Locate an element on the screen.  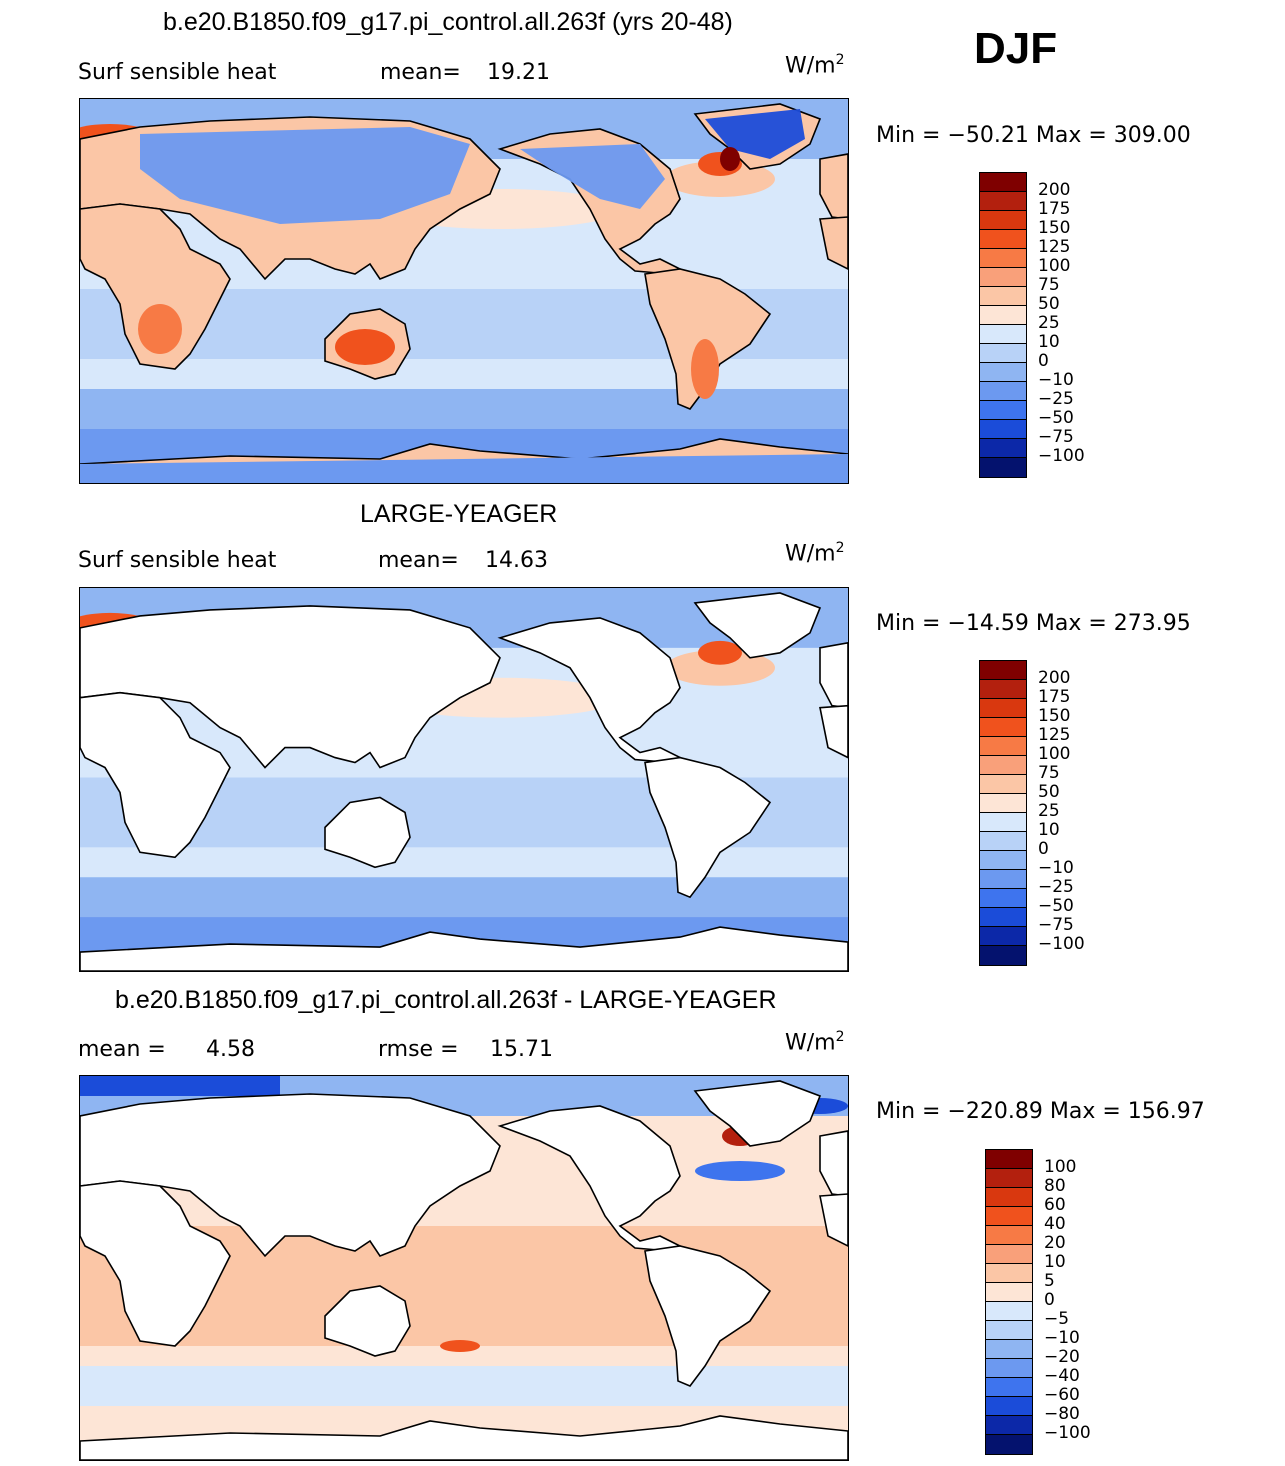
colorbar-tick-label: −20 is located at coordinates (1062, 1357).